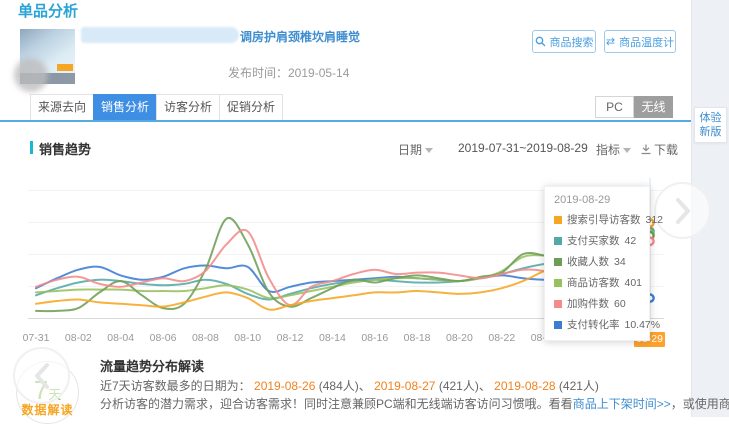  Describe the element at coordinates (403, 386) in the screenshot. I see `insight-top-date: 2019-08-27` at that location.